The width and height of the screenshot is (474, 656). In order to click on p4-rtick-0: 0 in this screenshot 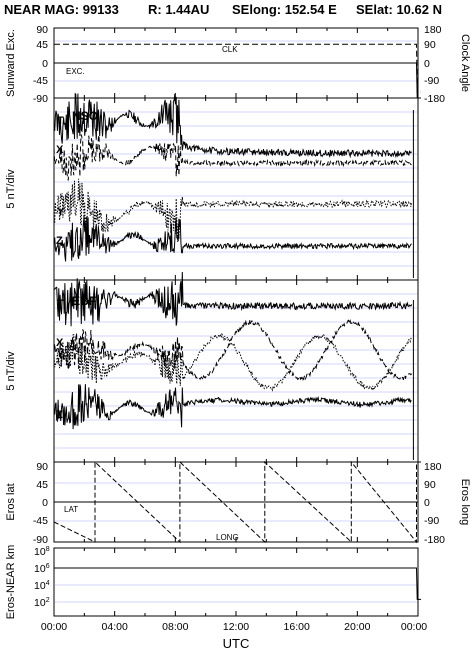, I will do `click(427, 503)`.